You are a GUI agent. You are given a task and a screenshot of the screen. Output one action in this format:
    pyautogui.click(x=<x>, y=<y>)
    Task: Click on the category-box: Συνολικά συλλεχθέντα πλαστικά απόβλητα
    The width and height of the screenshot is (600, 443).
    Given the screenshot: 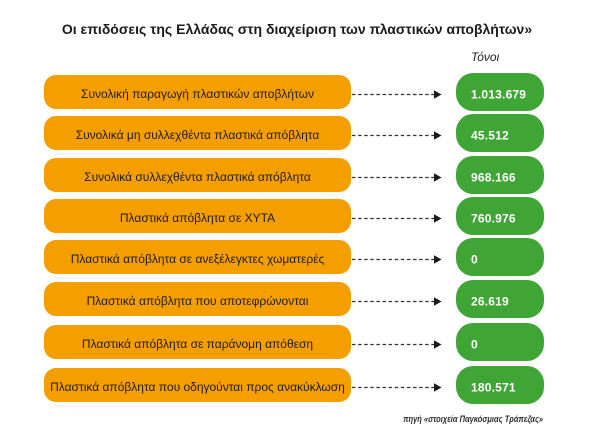 What is the action you would take?
    pyautogui.click(x=197, y=175)
    